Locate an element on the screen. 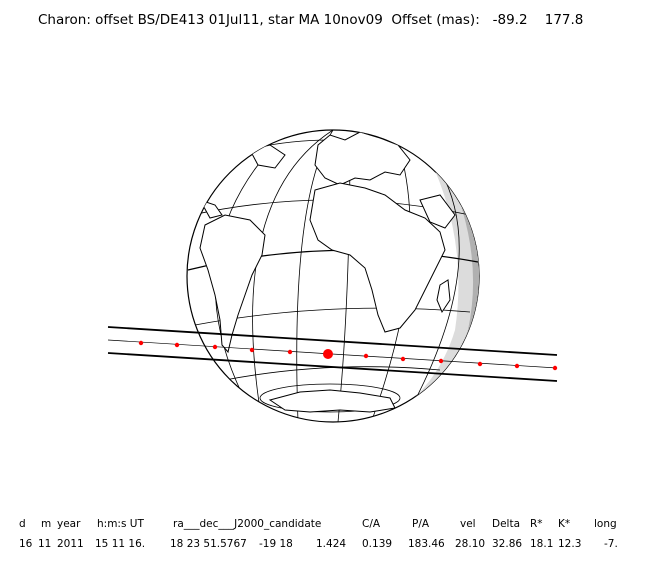 The image size is (646, 568). value-delta: 32.86 is located at coordinates (507, 544).